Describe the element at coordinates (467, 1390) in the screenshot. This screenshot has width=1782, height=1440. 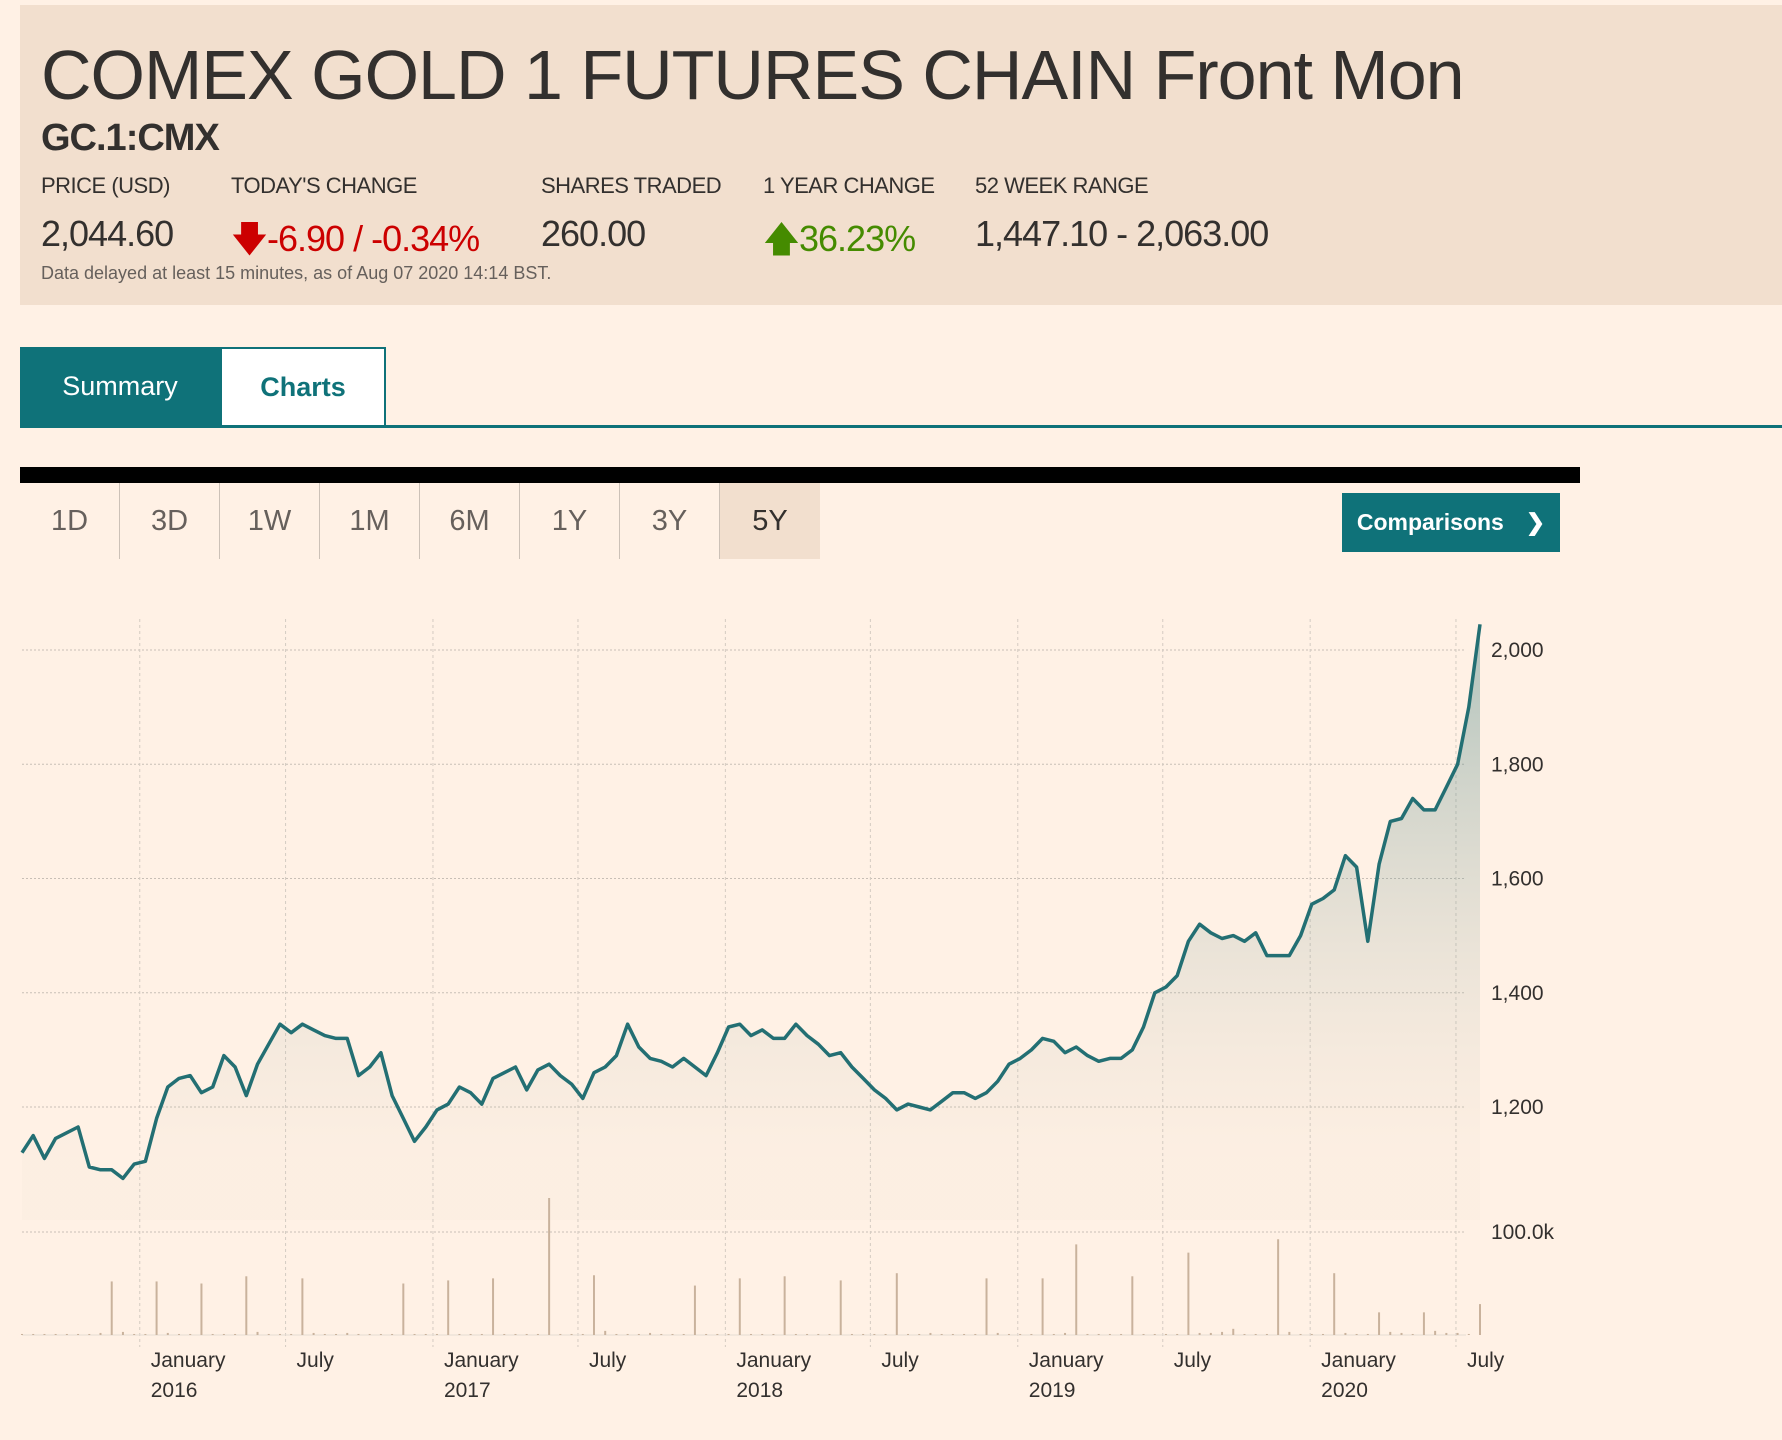
I see `x-tick-year-label: 2017` at that location.